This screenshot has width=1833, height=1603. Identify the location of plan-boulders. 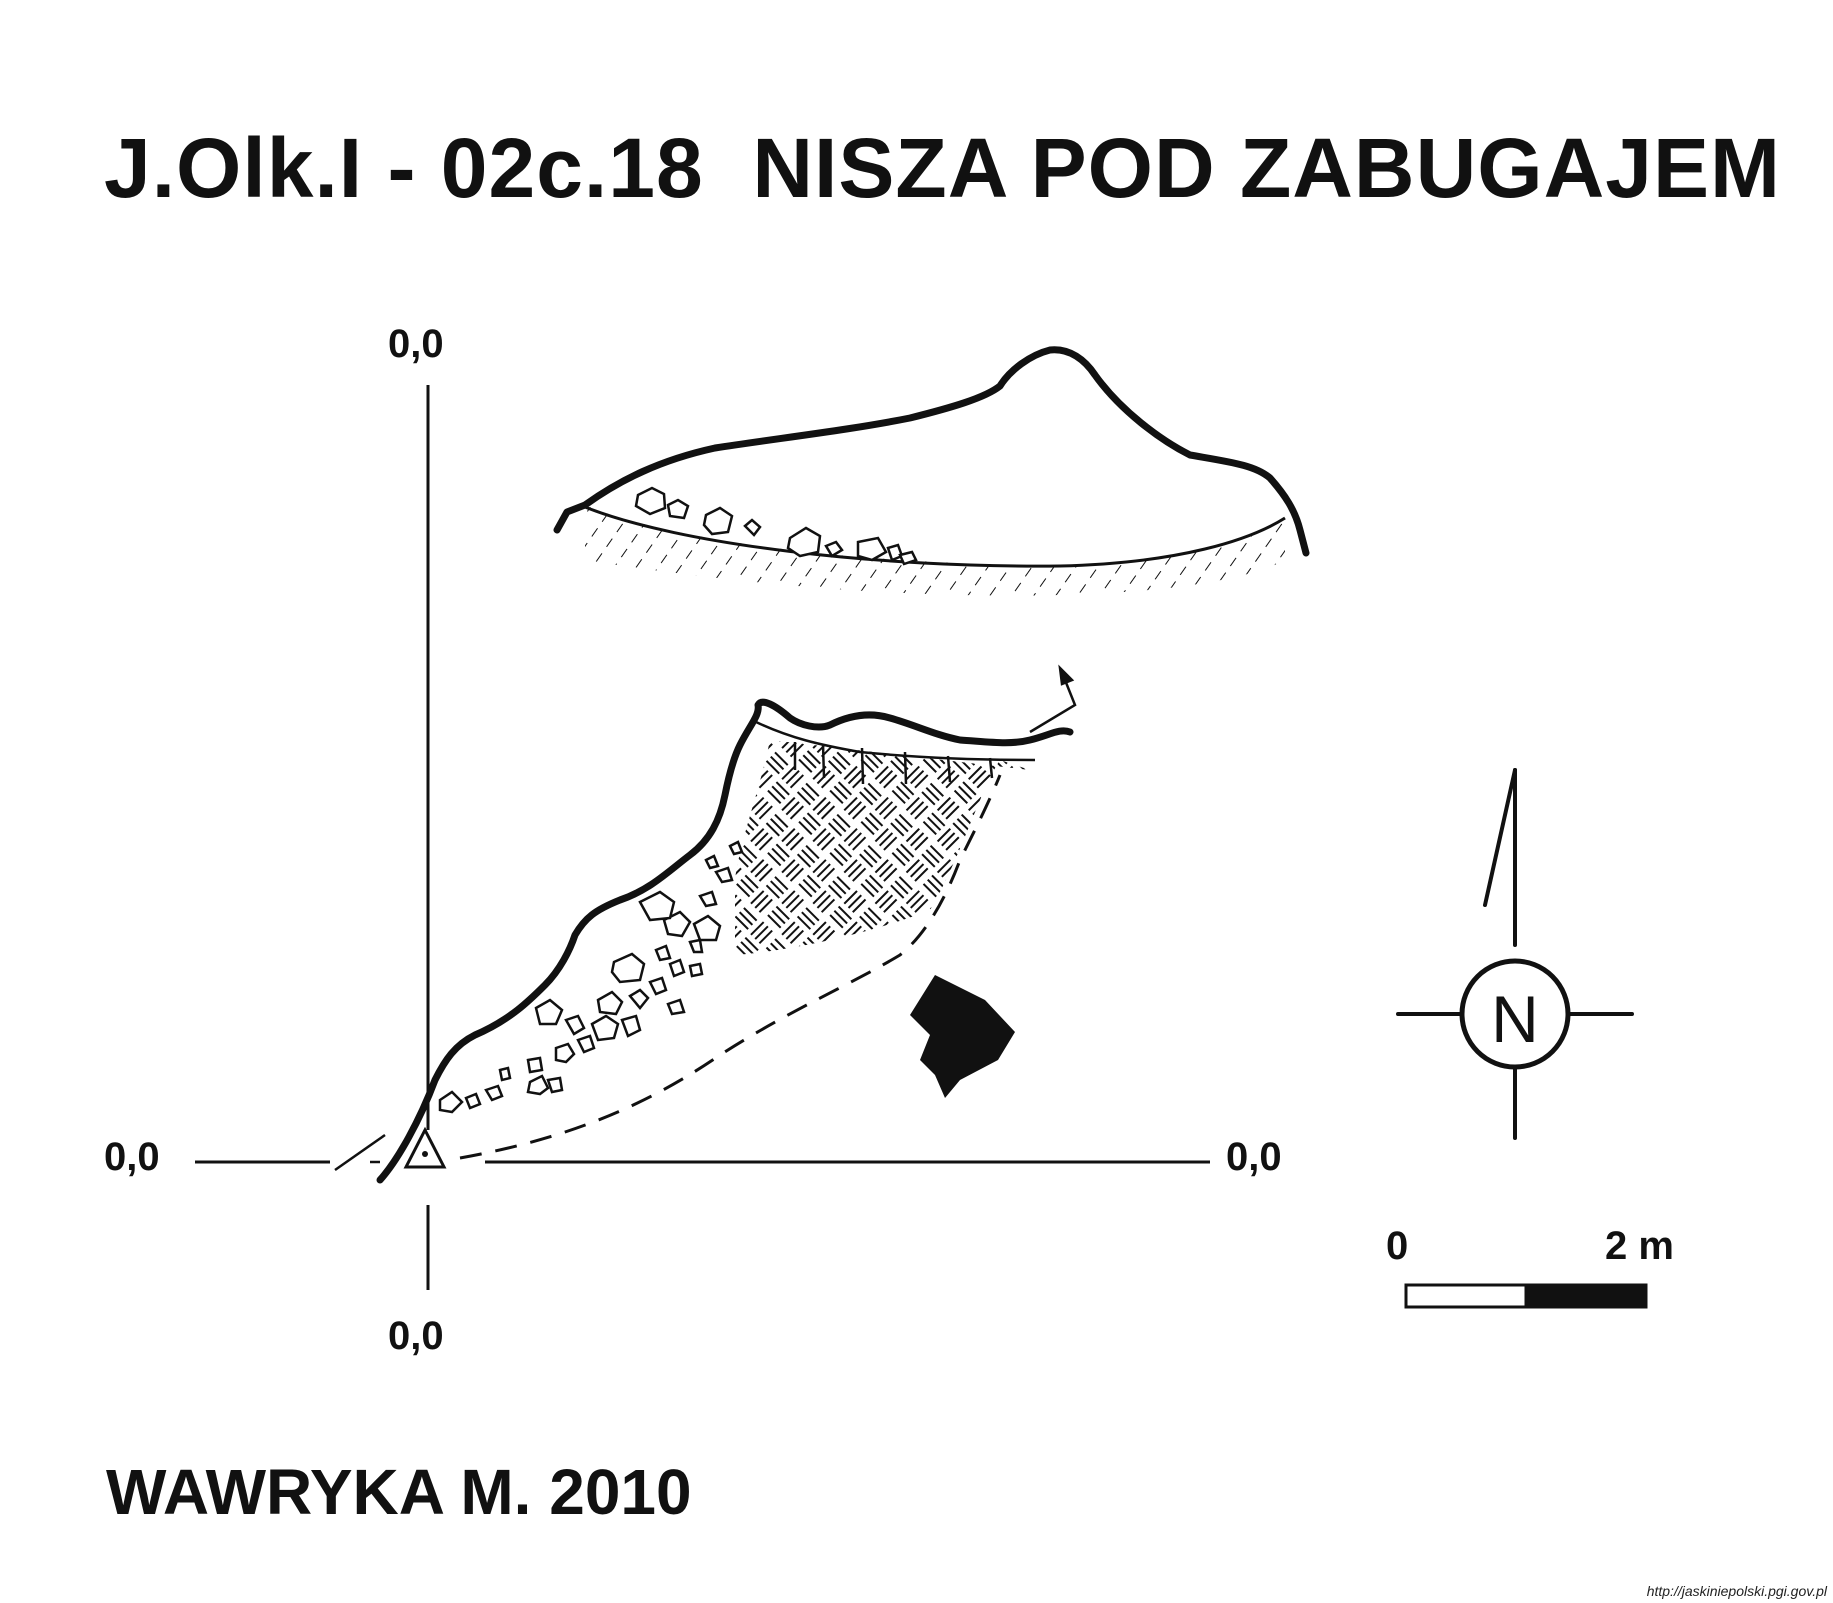
(591, 977).